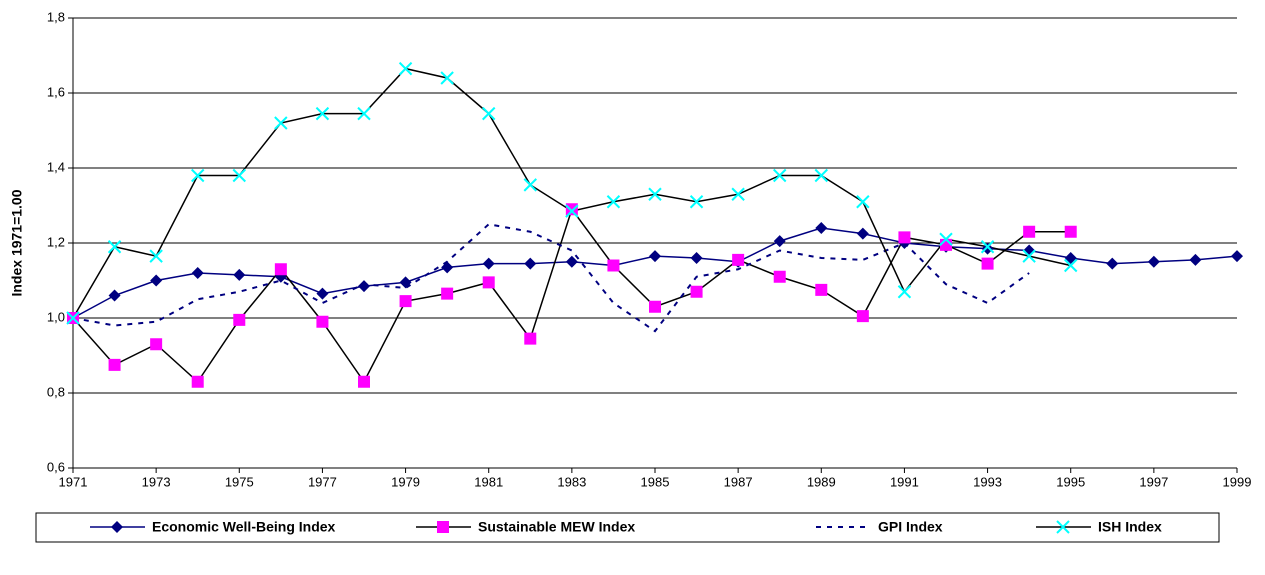 The height and width of the screenshot is (575, 1265). I want to click on legend-box, so click(627, 527).